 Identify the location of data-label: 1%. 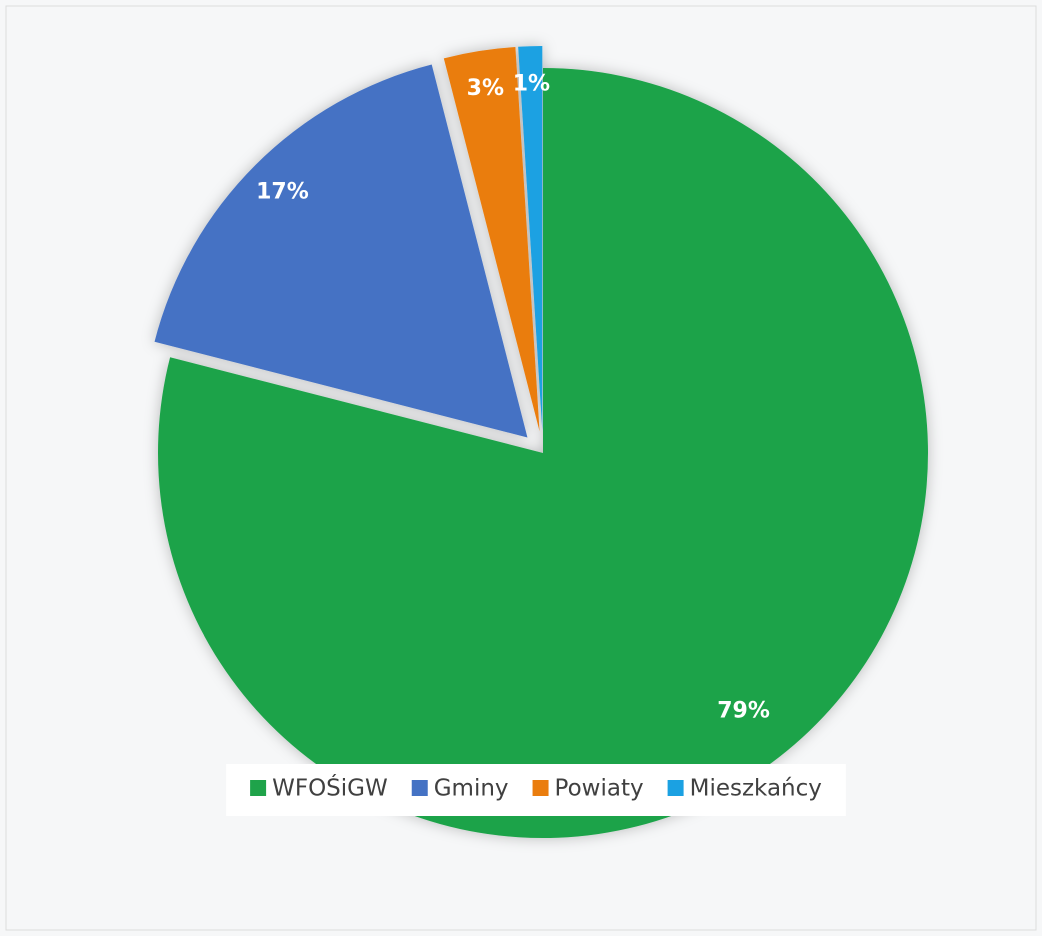
(531, 84).